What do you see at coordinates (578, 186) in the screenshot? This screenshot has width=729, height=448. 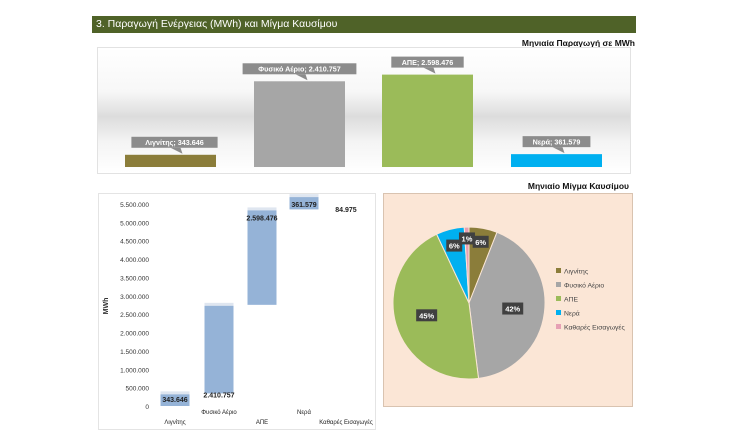 I see `mix-chart-title: Μηνιαίο Μίγμα Καυσίμου` at bounding box center [578, 186].